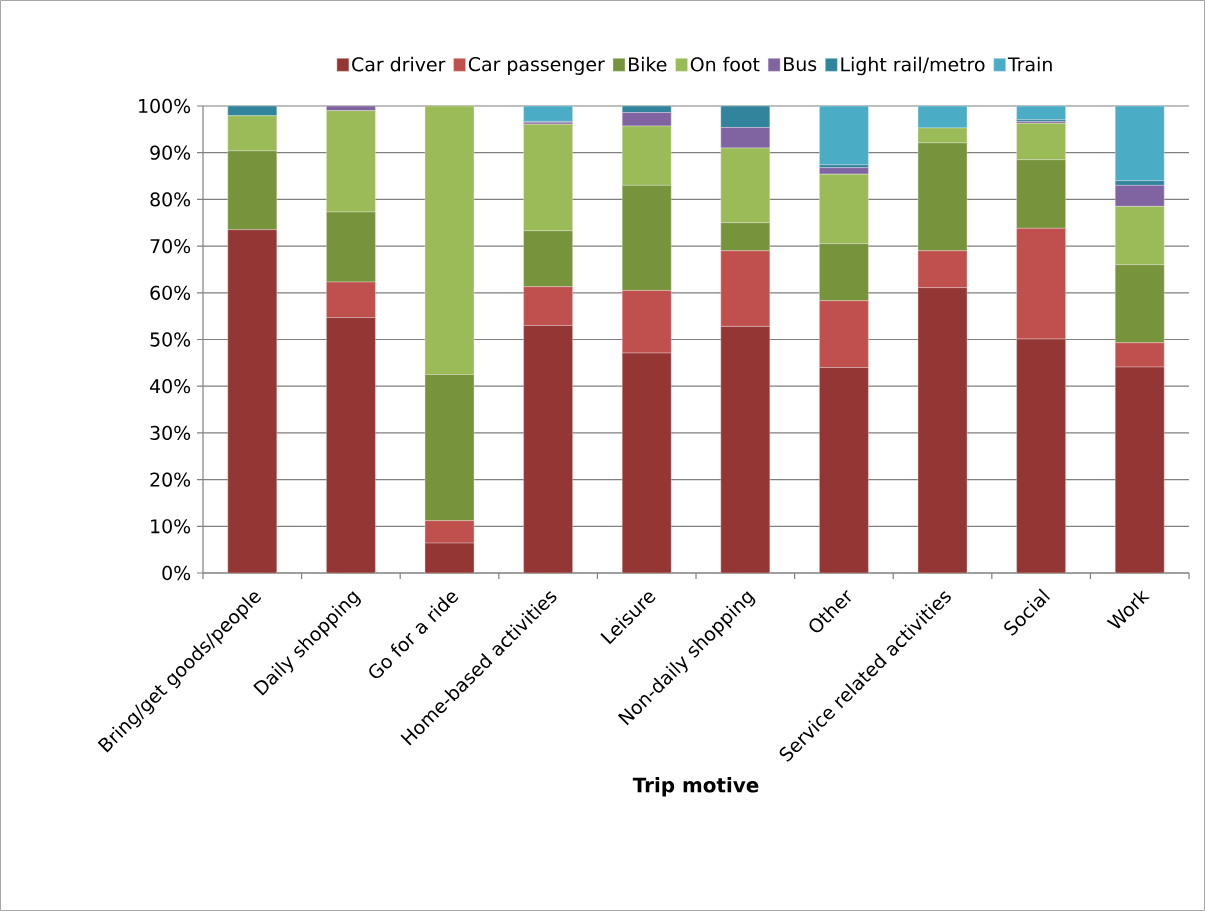  What do you see at coordinates (170, 292) in the screenshot?
I see `y-tick-label: 60%` at bounding box center [170, 292].